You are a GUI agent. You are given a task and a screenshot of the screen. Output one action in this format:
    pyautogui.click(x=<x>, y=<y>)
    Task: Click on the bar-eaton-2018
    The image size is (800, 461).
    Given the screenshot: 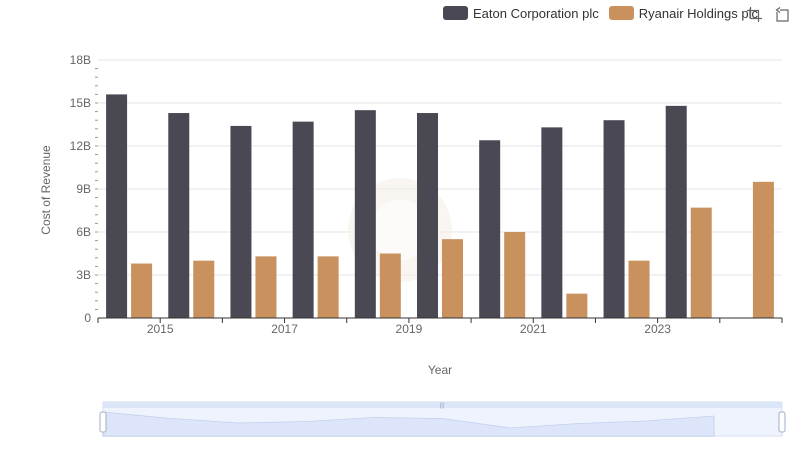 What is the action you would take?
    pyautogui.click(x=365, y=214)
    